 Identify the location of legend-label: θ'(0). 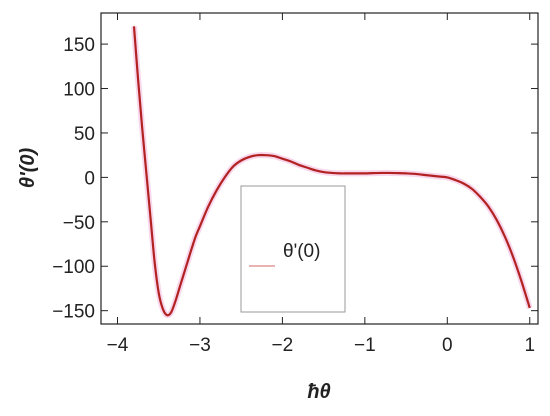
(301, 251).